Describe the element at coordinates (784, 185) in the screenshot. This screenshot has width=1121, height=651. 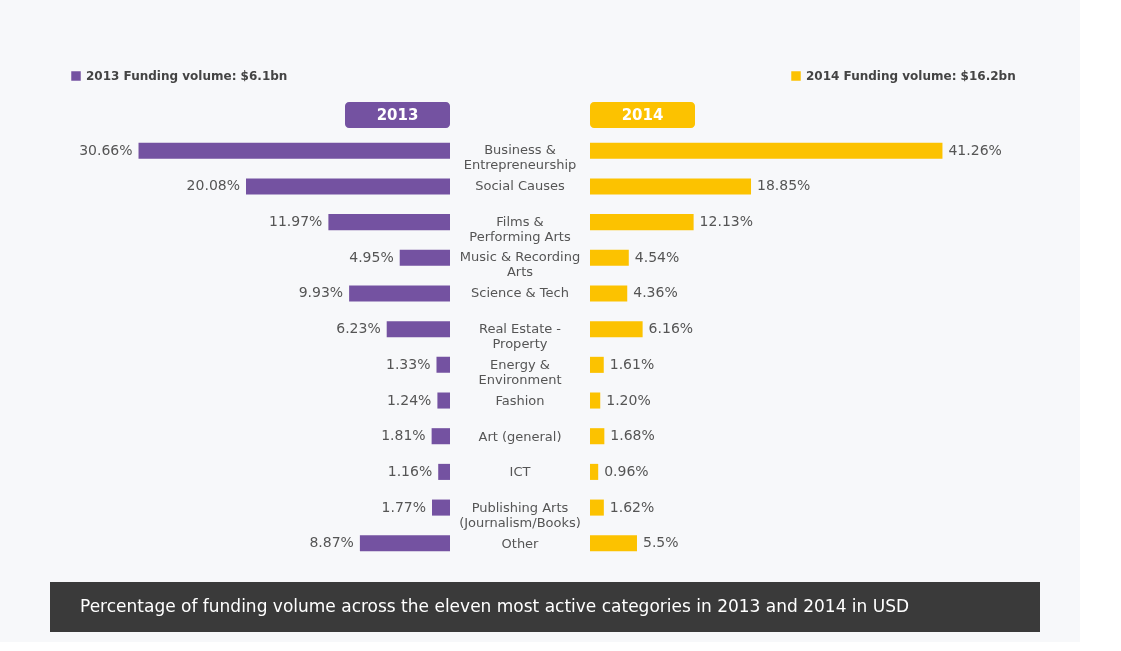
I see `data-label: 18.85%` at that location.